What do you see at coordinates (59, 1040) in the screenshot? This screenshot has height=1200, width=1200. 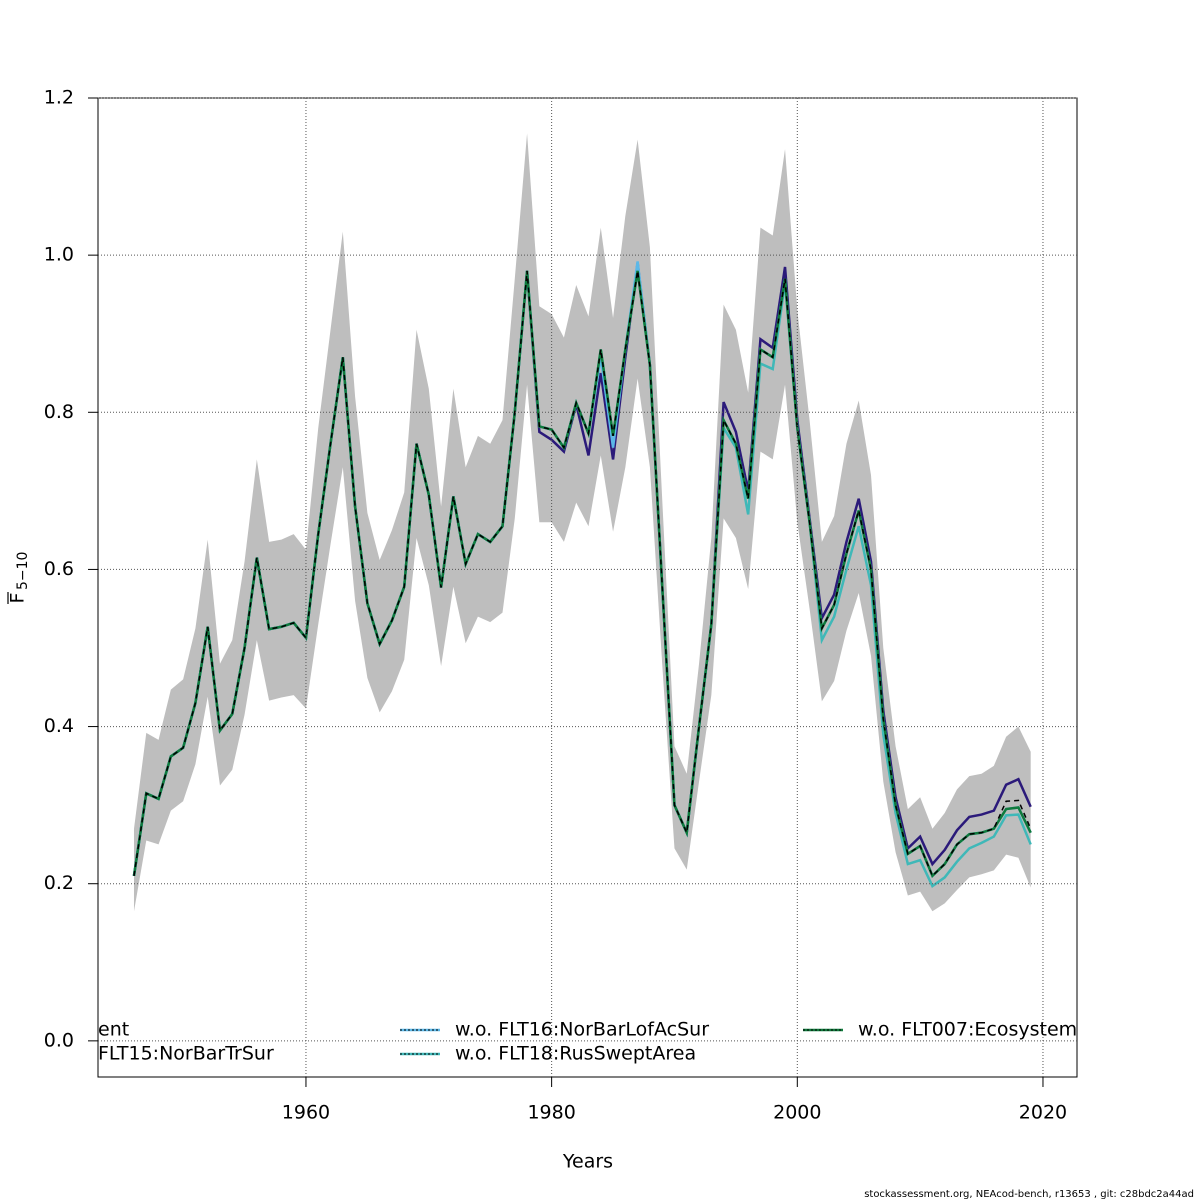 I see `y-tick-label: 0.0` at bounding box center [59, 1040].